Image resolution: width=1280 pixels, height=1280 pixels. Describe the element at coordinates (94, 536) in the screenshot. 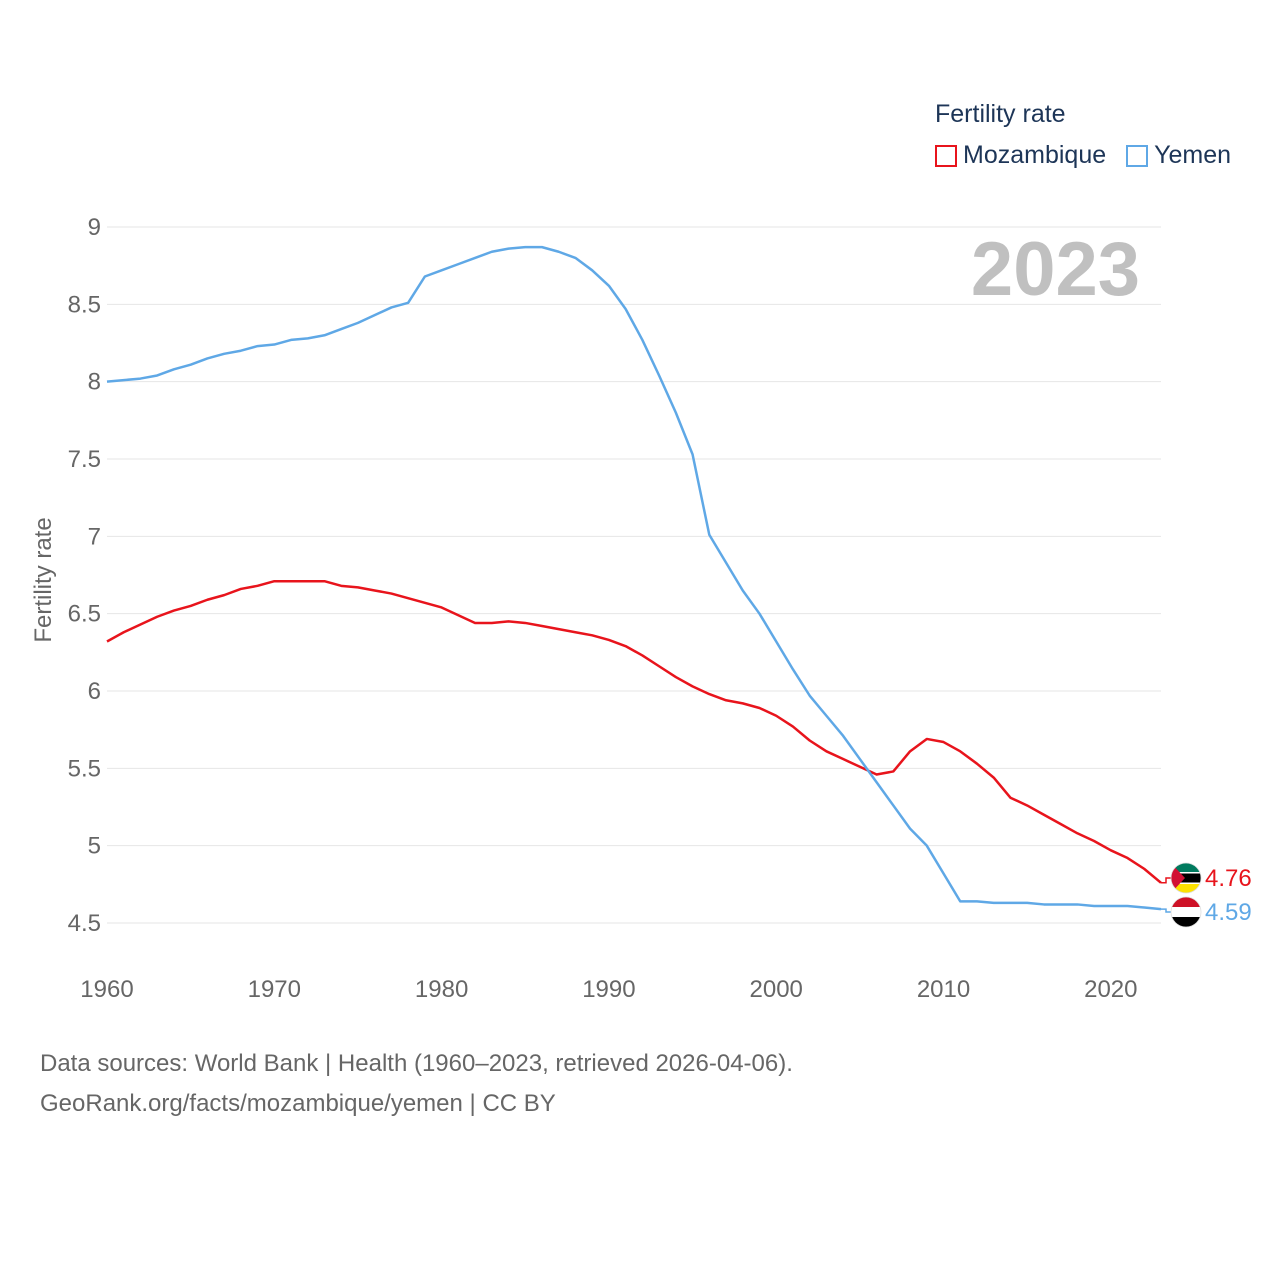

I see `y-tick-label: 7` at that location.